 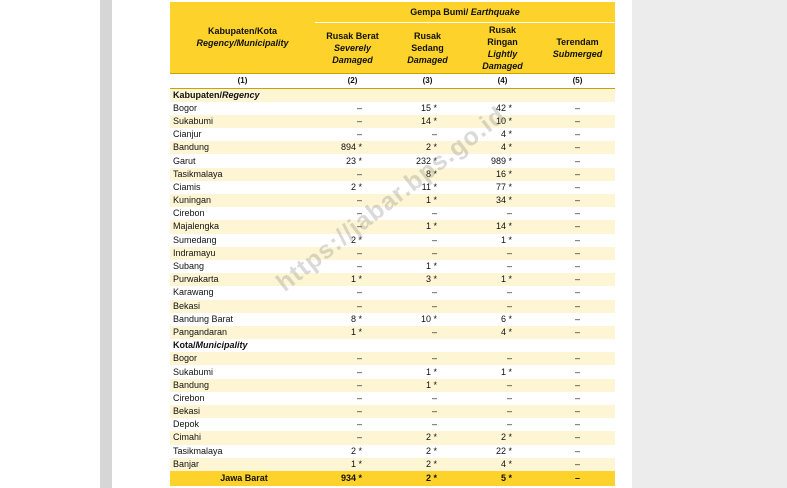 What do you see at coordinates (392, 424) in the screenshot?
I see `table-row: Depok – – – –` at bounding box center [392, 424].